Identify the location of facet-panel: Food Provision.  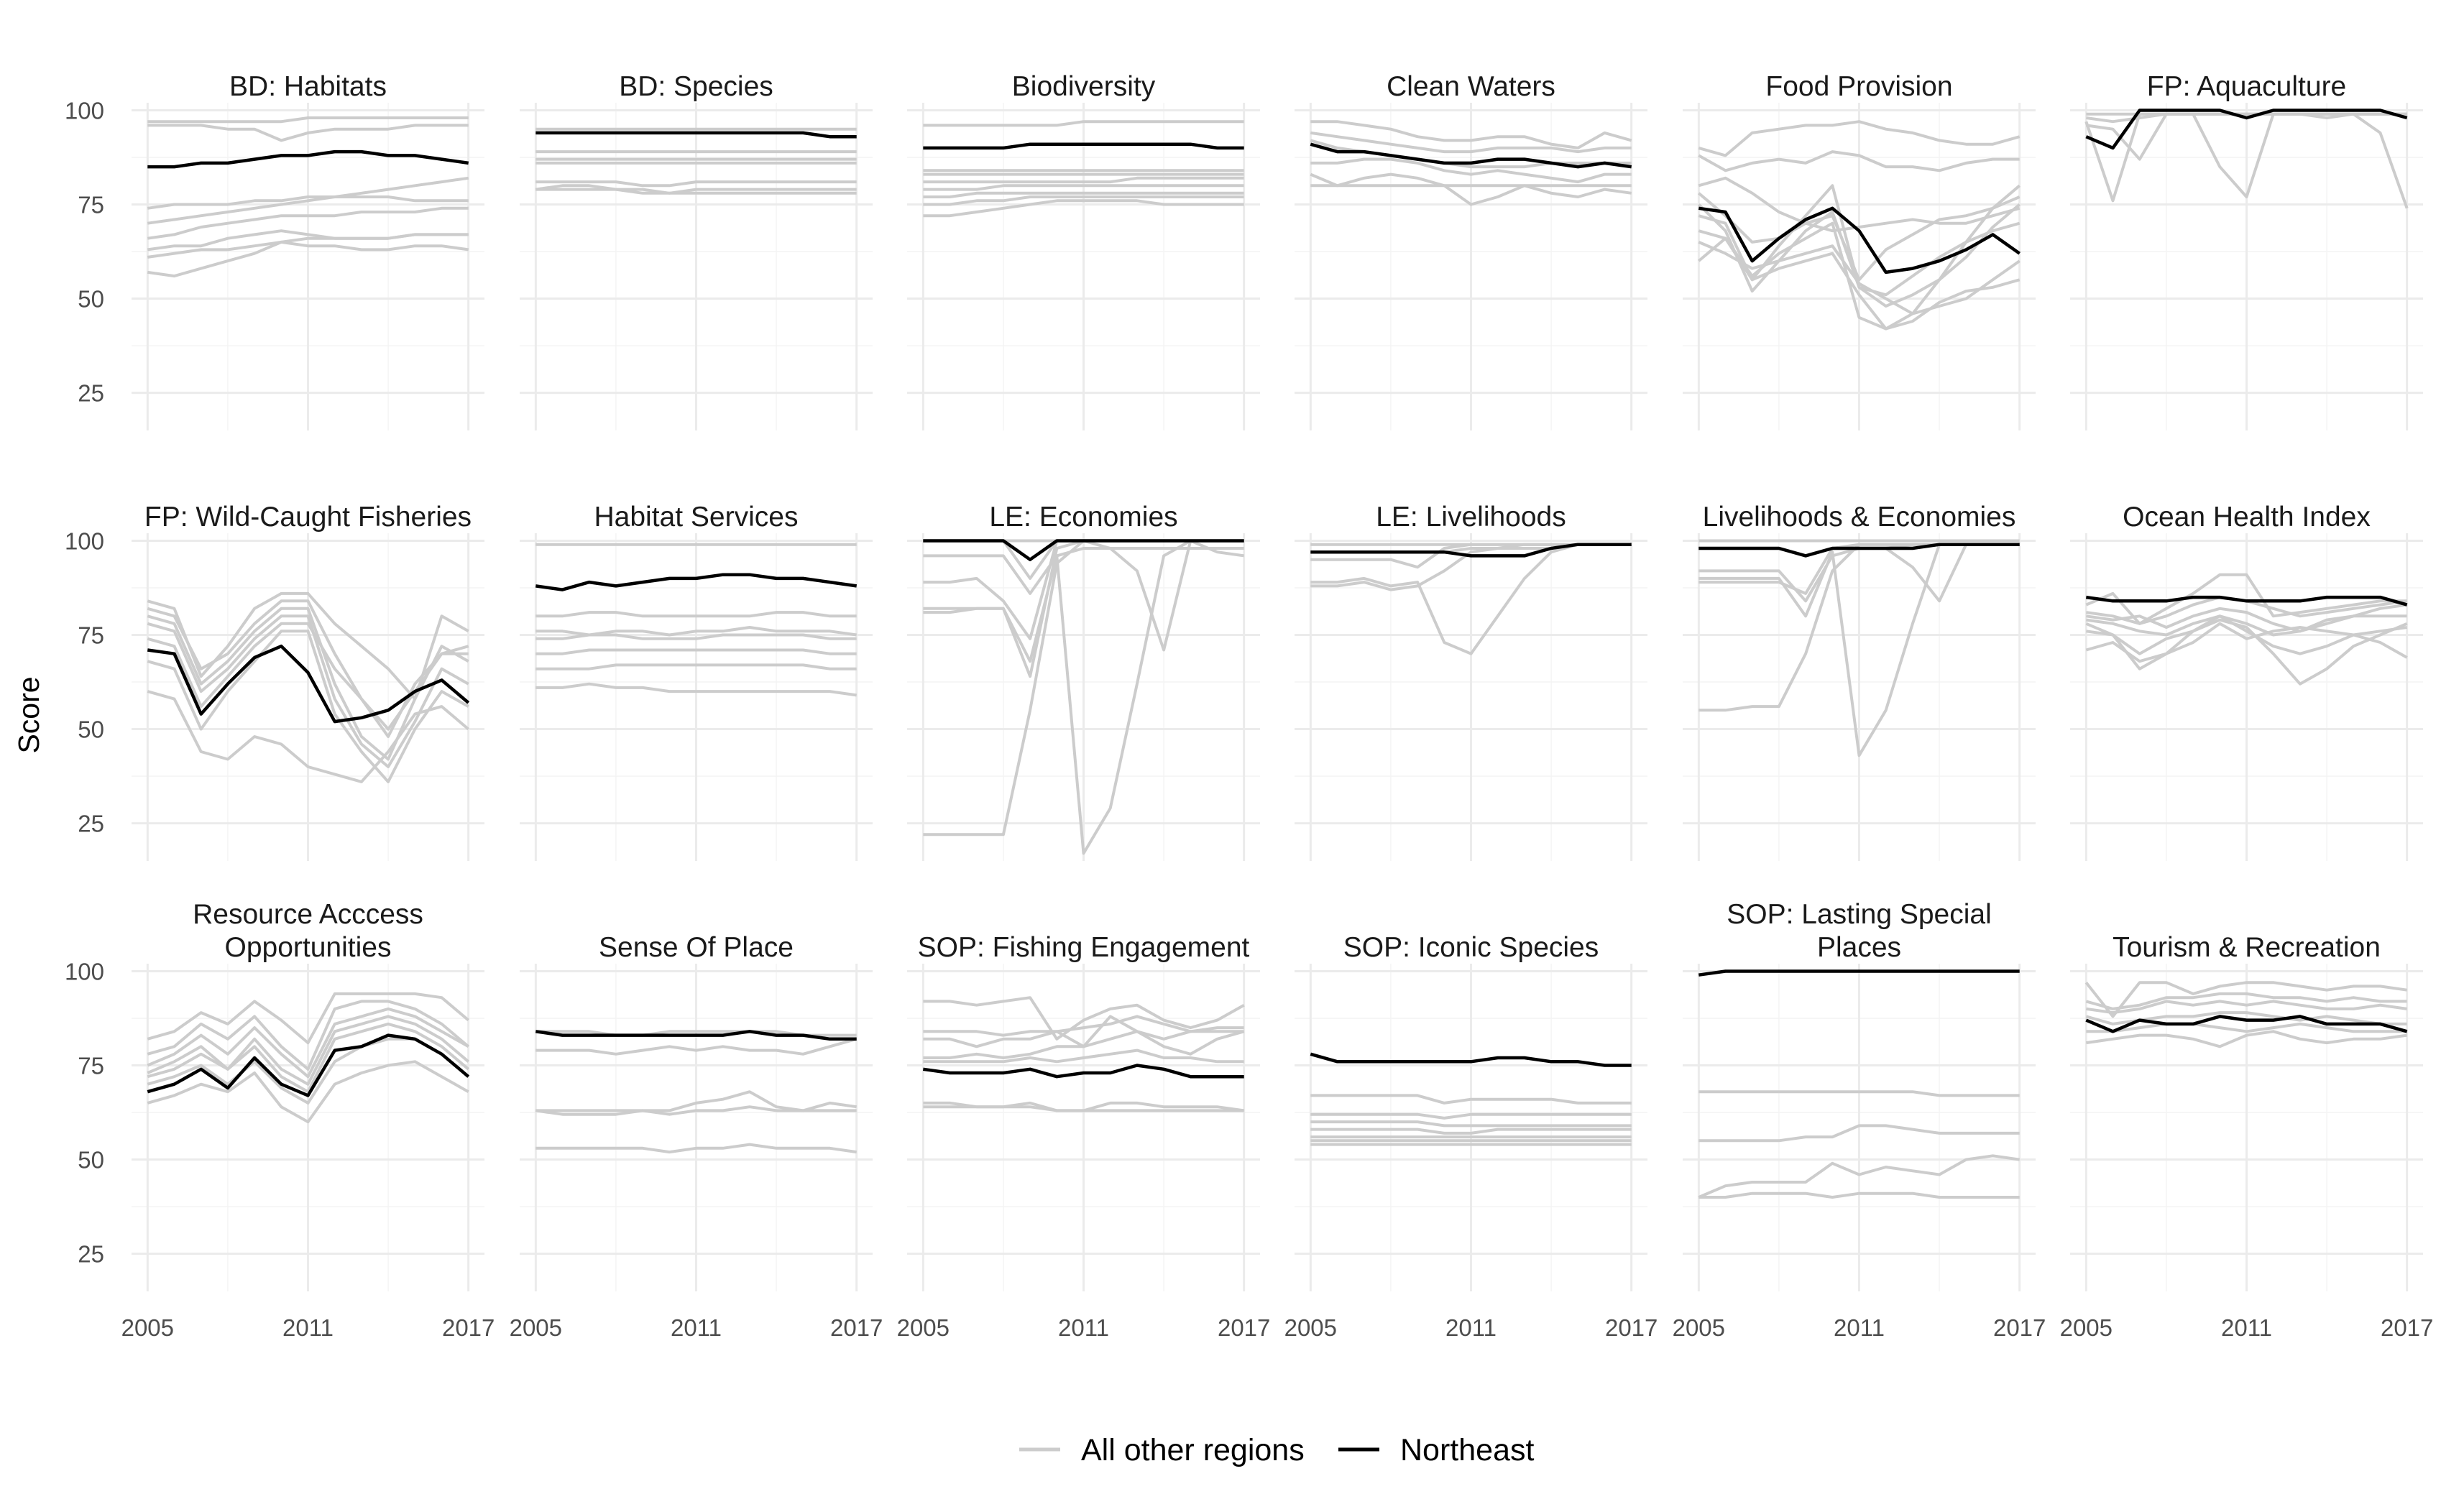
(1859, 251).